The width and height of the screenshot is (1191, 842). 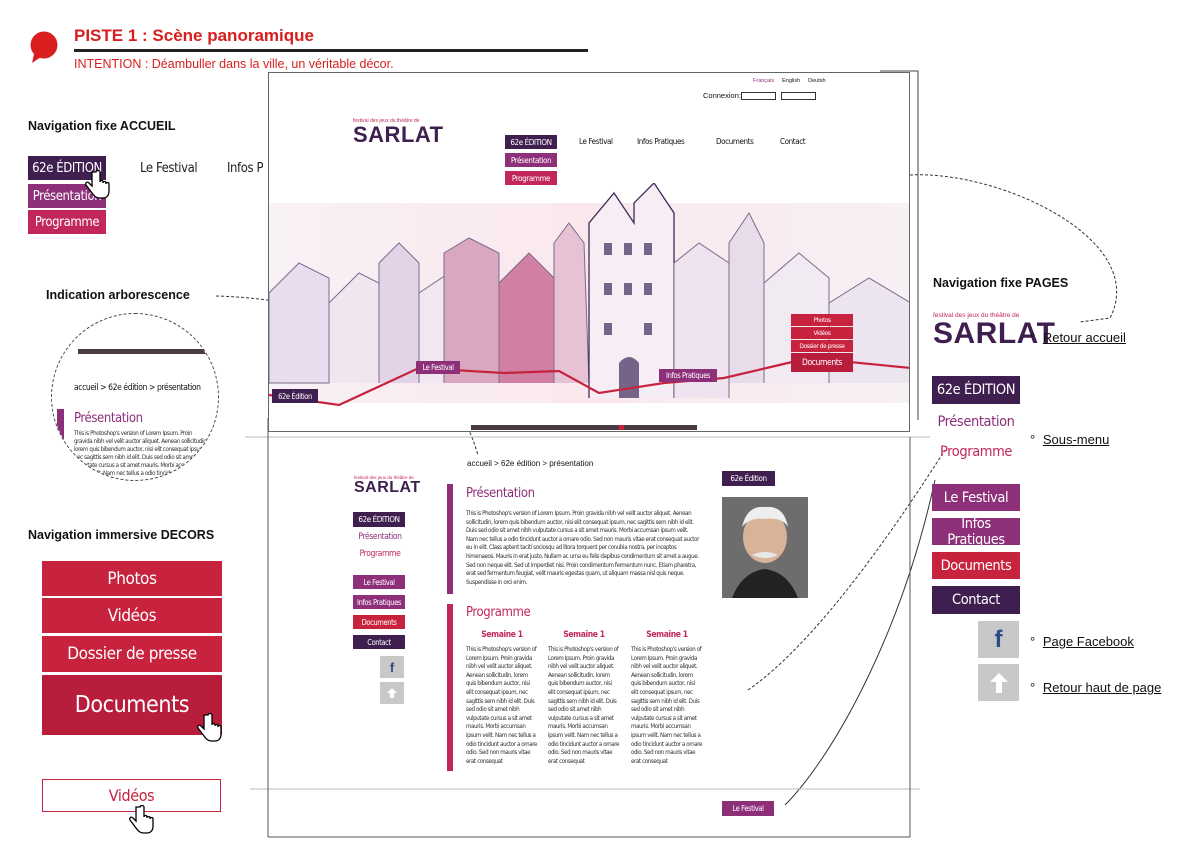 What do you see at coordinates (132, 578) in the screenshot?
I see `decors-photos: Photos` at bounding box center [132, 578].